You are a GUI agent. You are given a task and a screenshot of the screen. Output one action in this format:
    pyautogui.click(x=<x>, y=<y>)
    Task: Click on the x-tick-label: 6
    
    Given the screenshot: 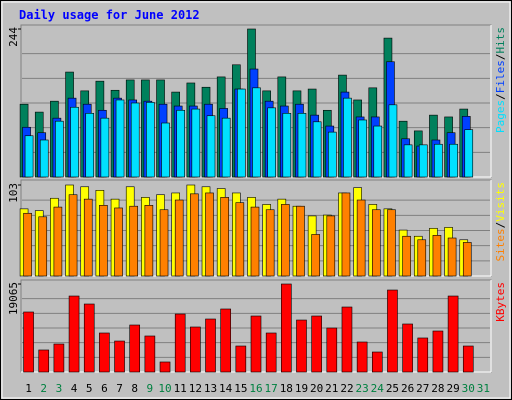 What is the action you would take?
    pyautogui.click(x=104, y=388)
    